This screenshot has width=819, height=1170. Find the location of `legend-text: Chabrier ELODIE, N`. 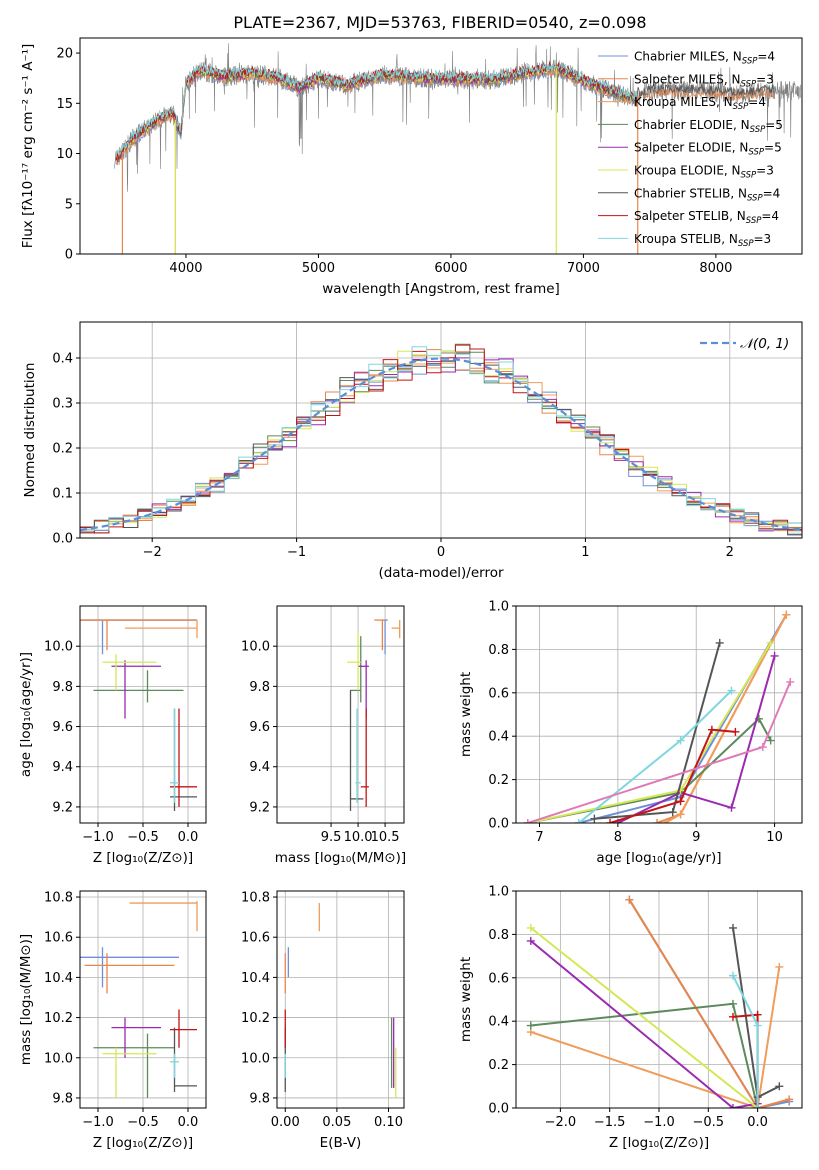

legend-text: Chabrier ELODIE, N is located at coordinates (692, 125).